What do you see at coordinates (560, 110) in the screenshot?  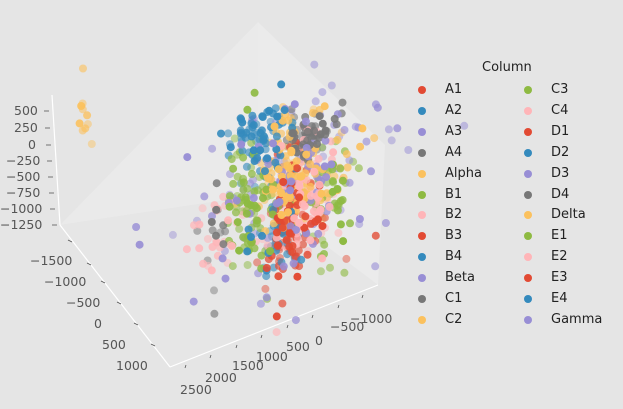 I see `legend-label: C4` at bounding box center [560, 110].